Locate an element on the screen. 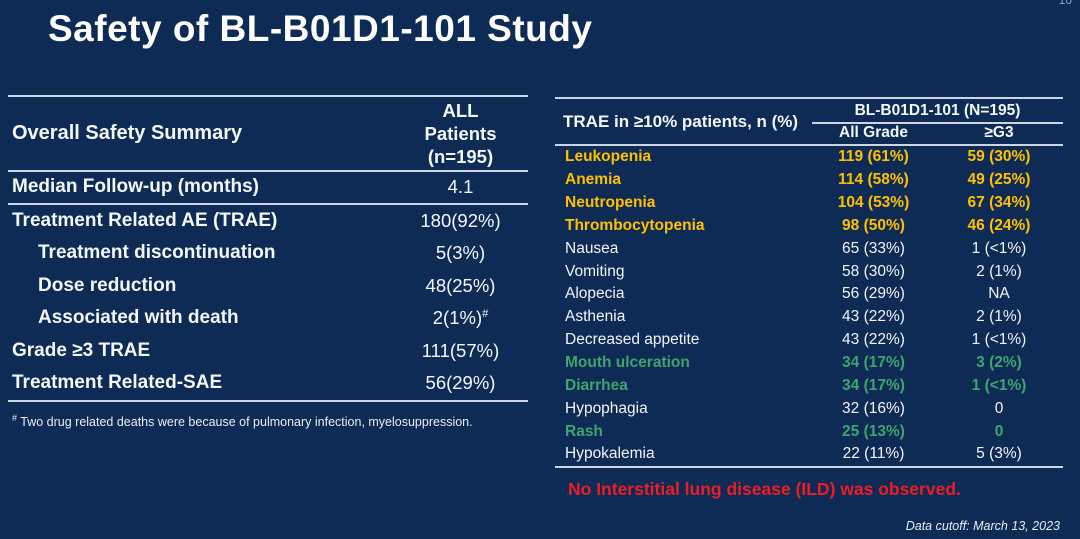  table-row: Thrombocytopenia 98 (50%) 46 (24%) is located at coordinates (809, 226).